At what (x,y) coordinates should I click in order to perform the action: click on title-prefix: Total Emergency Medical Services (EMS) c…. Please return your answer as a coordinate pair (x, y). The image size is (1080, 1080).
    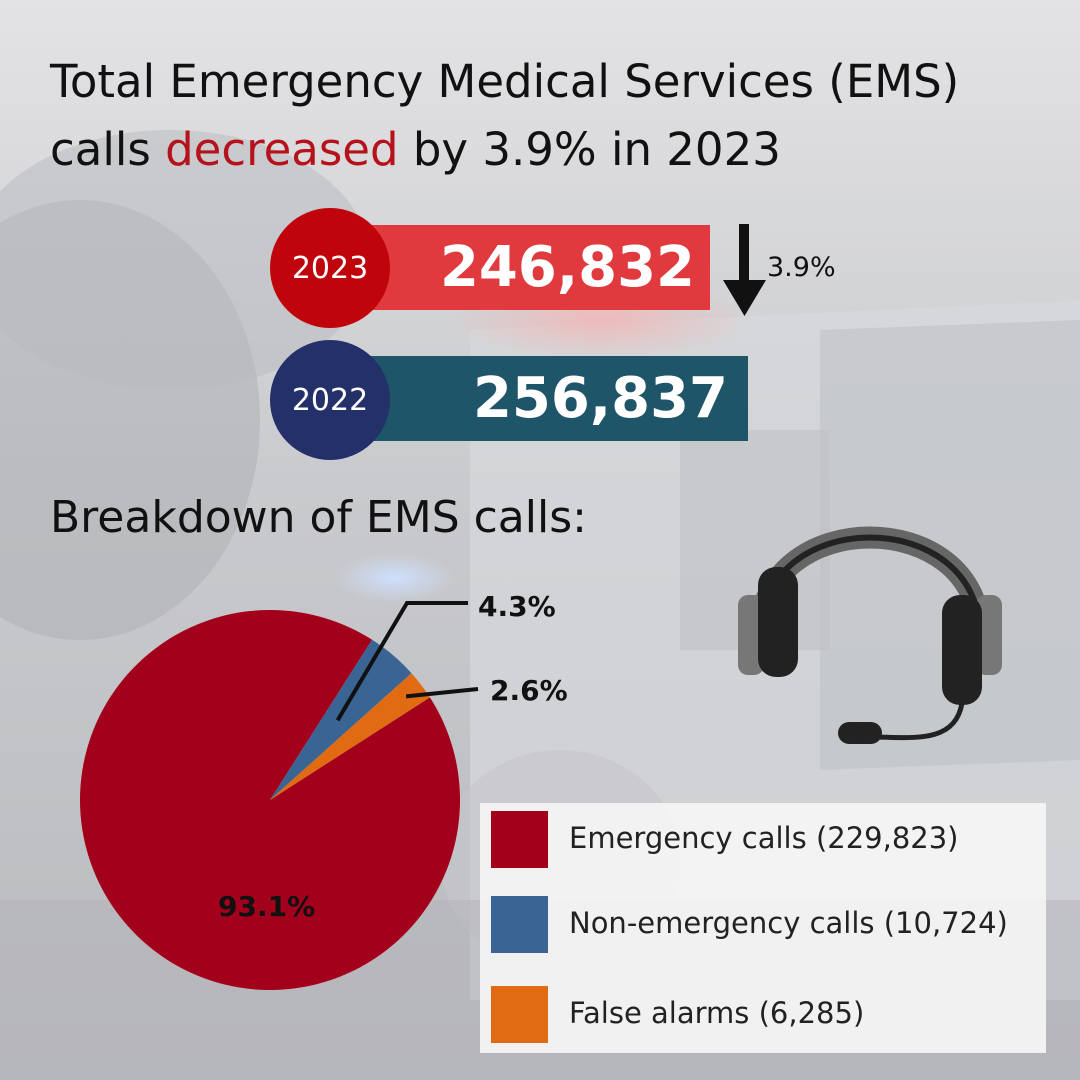
    Looking at the image, I should click on (505, 115).